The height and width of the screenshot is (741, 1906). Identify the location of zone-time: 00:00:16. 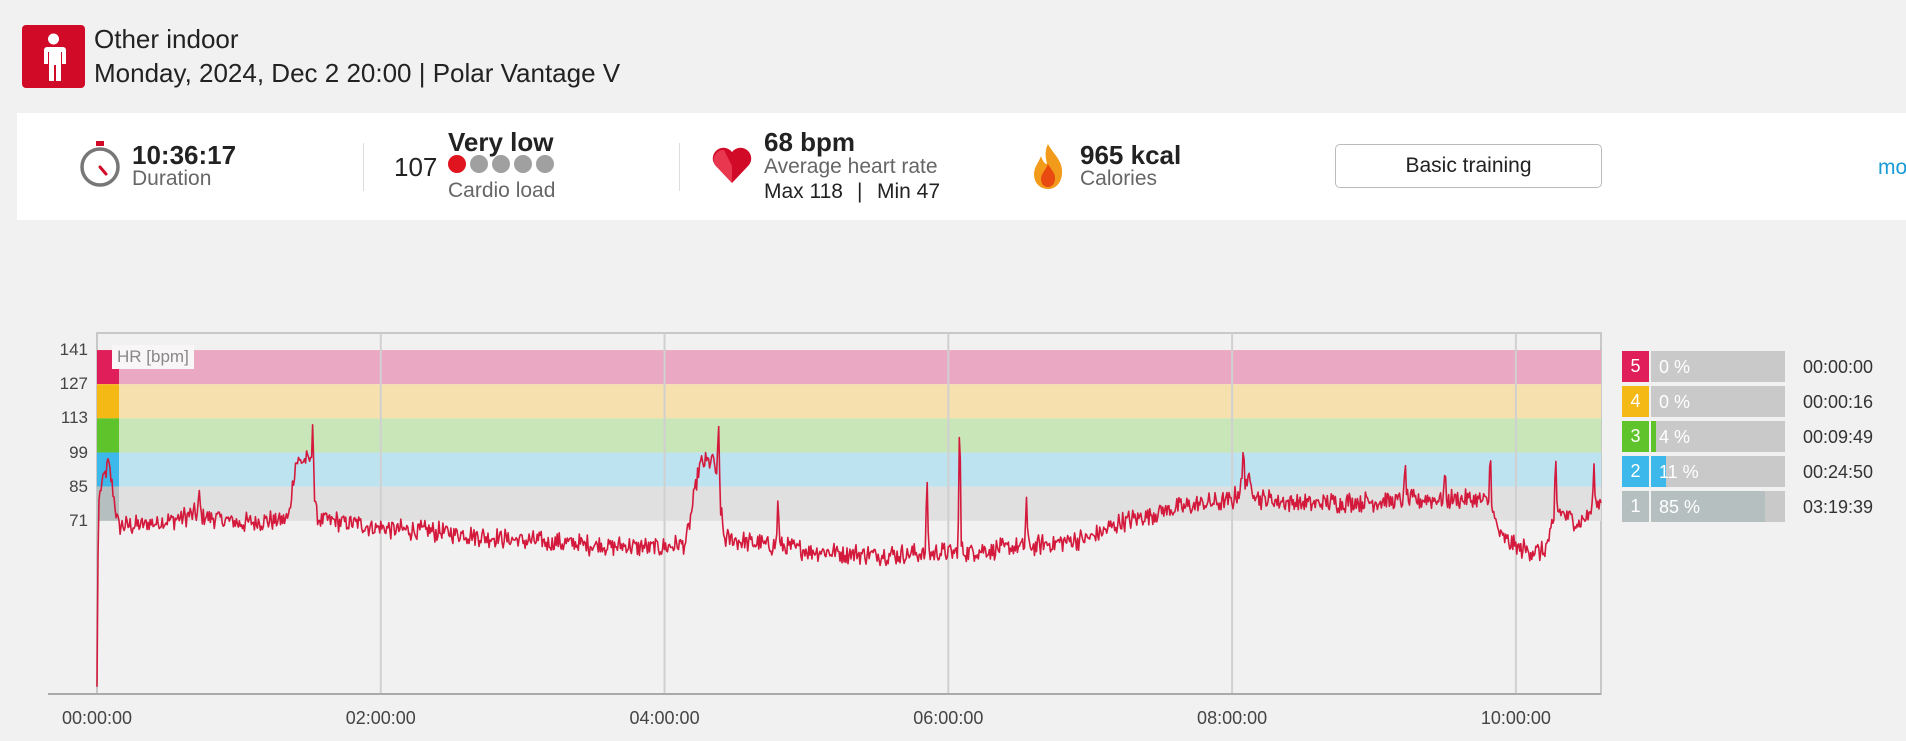
(1838, 402).